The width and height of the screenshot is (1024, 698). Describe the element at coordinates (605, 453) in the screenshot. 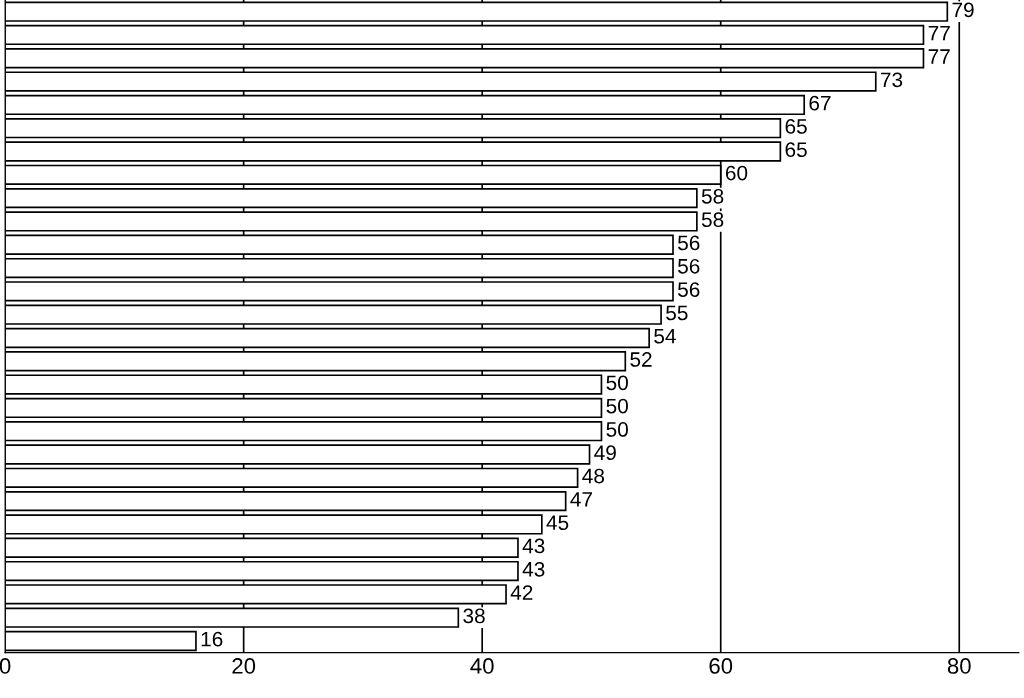

I see `data-label: 49` at that location.